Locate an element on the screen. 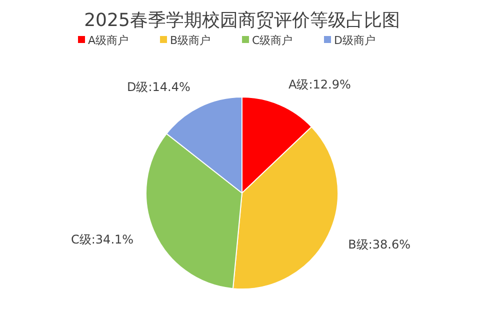 Image resolution: width=484 pixels, height=329 pixels. chart-title: 2025春季学期校园商贸评价等级占比图 is located at coordinates (242, 20).